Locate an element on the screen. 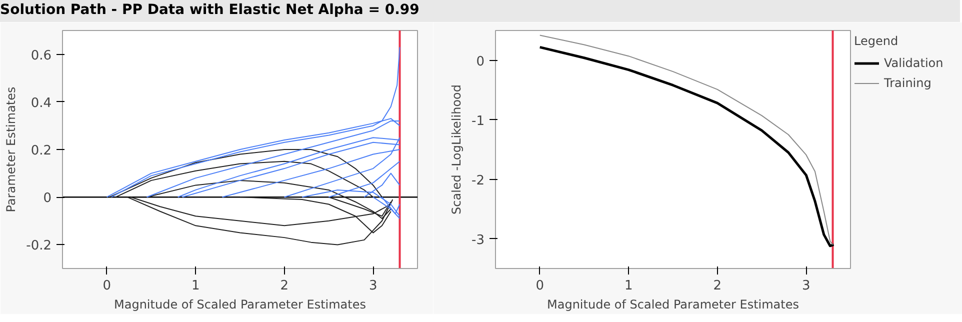 The height and width of the screenshot is (322, 962). y-tick-label: 0.6 is located at coordinates (41, 56).